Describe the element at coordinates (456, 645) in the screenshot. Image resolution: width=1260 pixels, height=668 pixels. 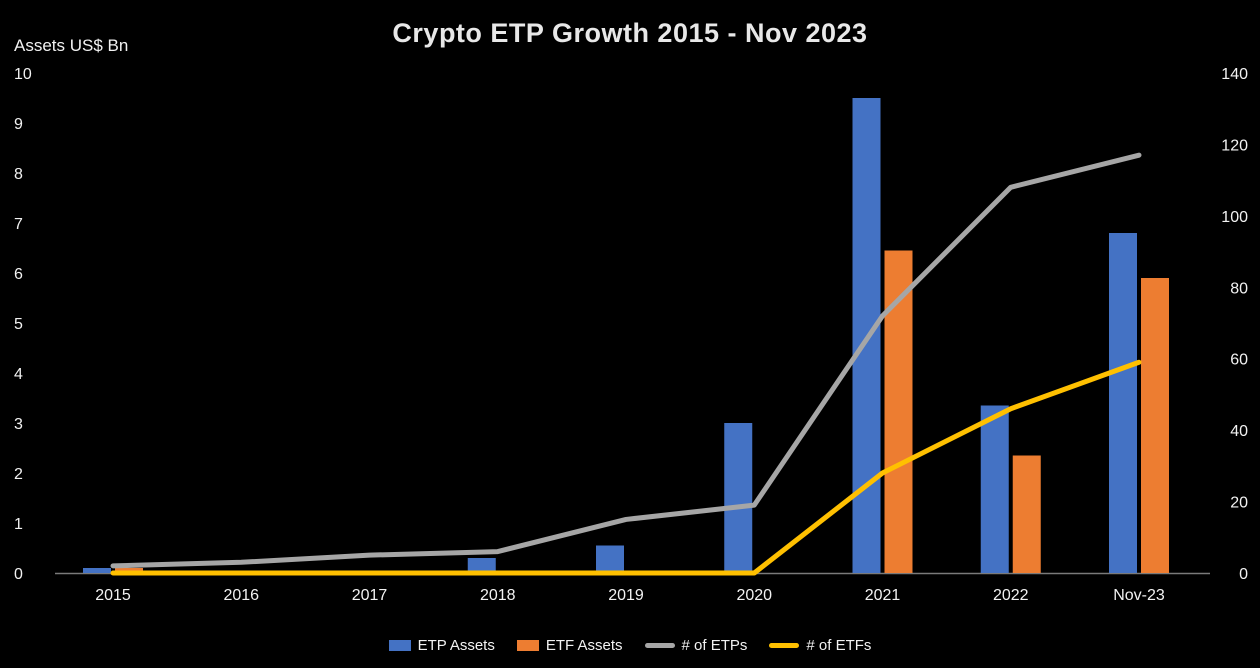
I see `legend-label-etp-assets: ETP Assets` at that location.